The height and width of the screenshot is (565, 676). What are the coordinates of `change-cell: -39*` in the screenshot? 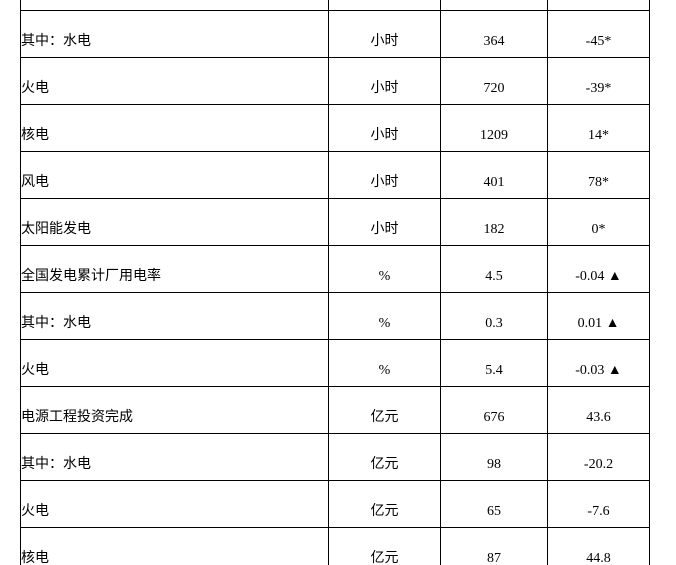 It's located at (598, 81).